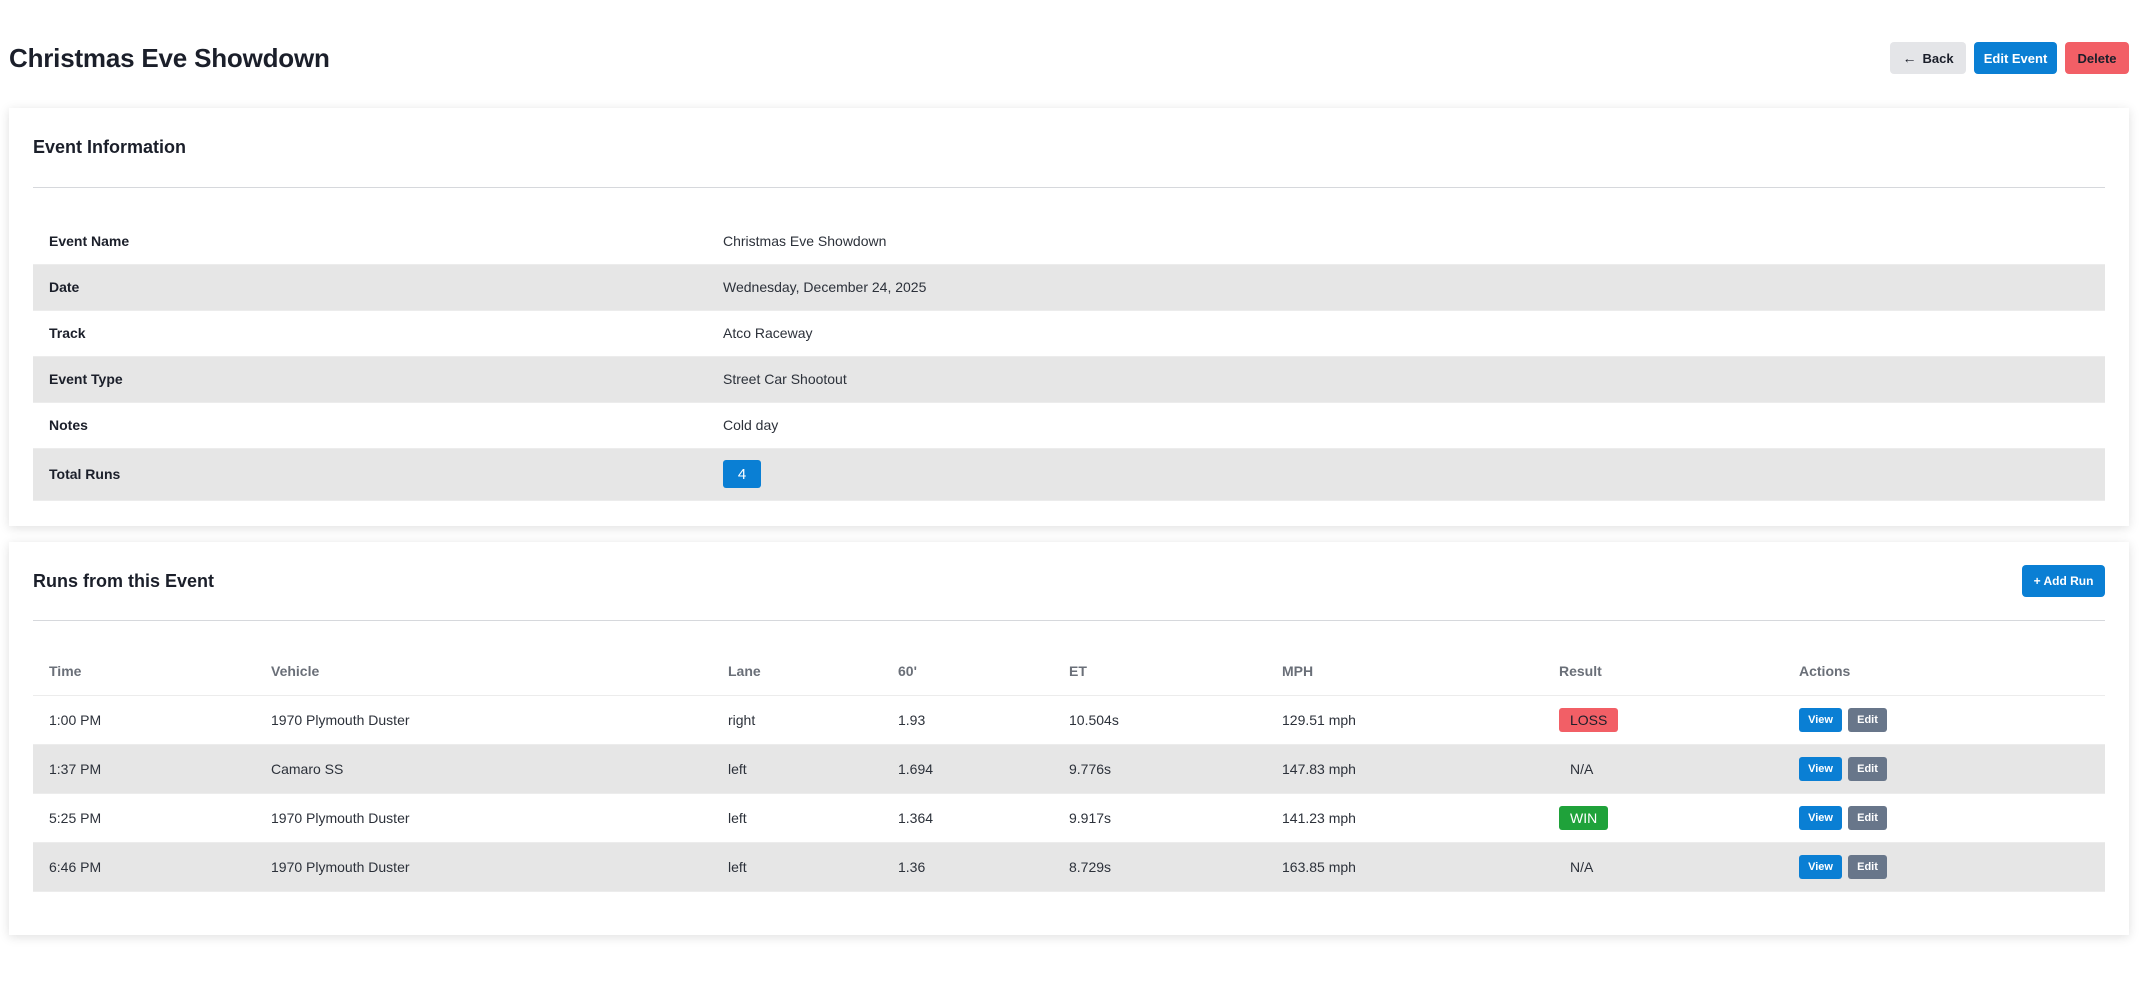  I want to click on column-header-time: Time, so click(144, 671).